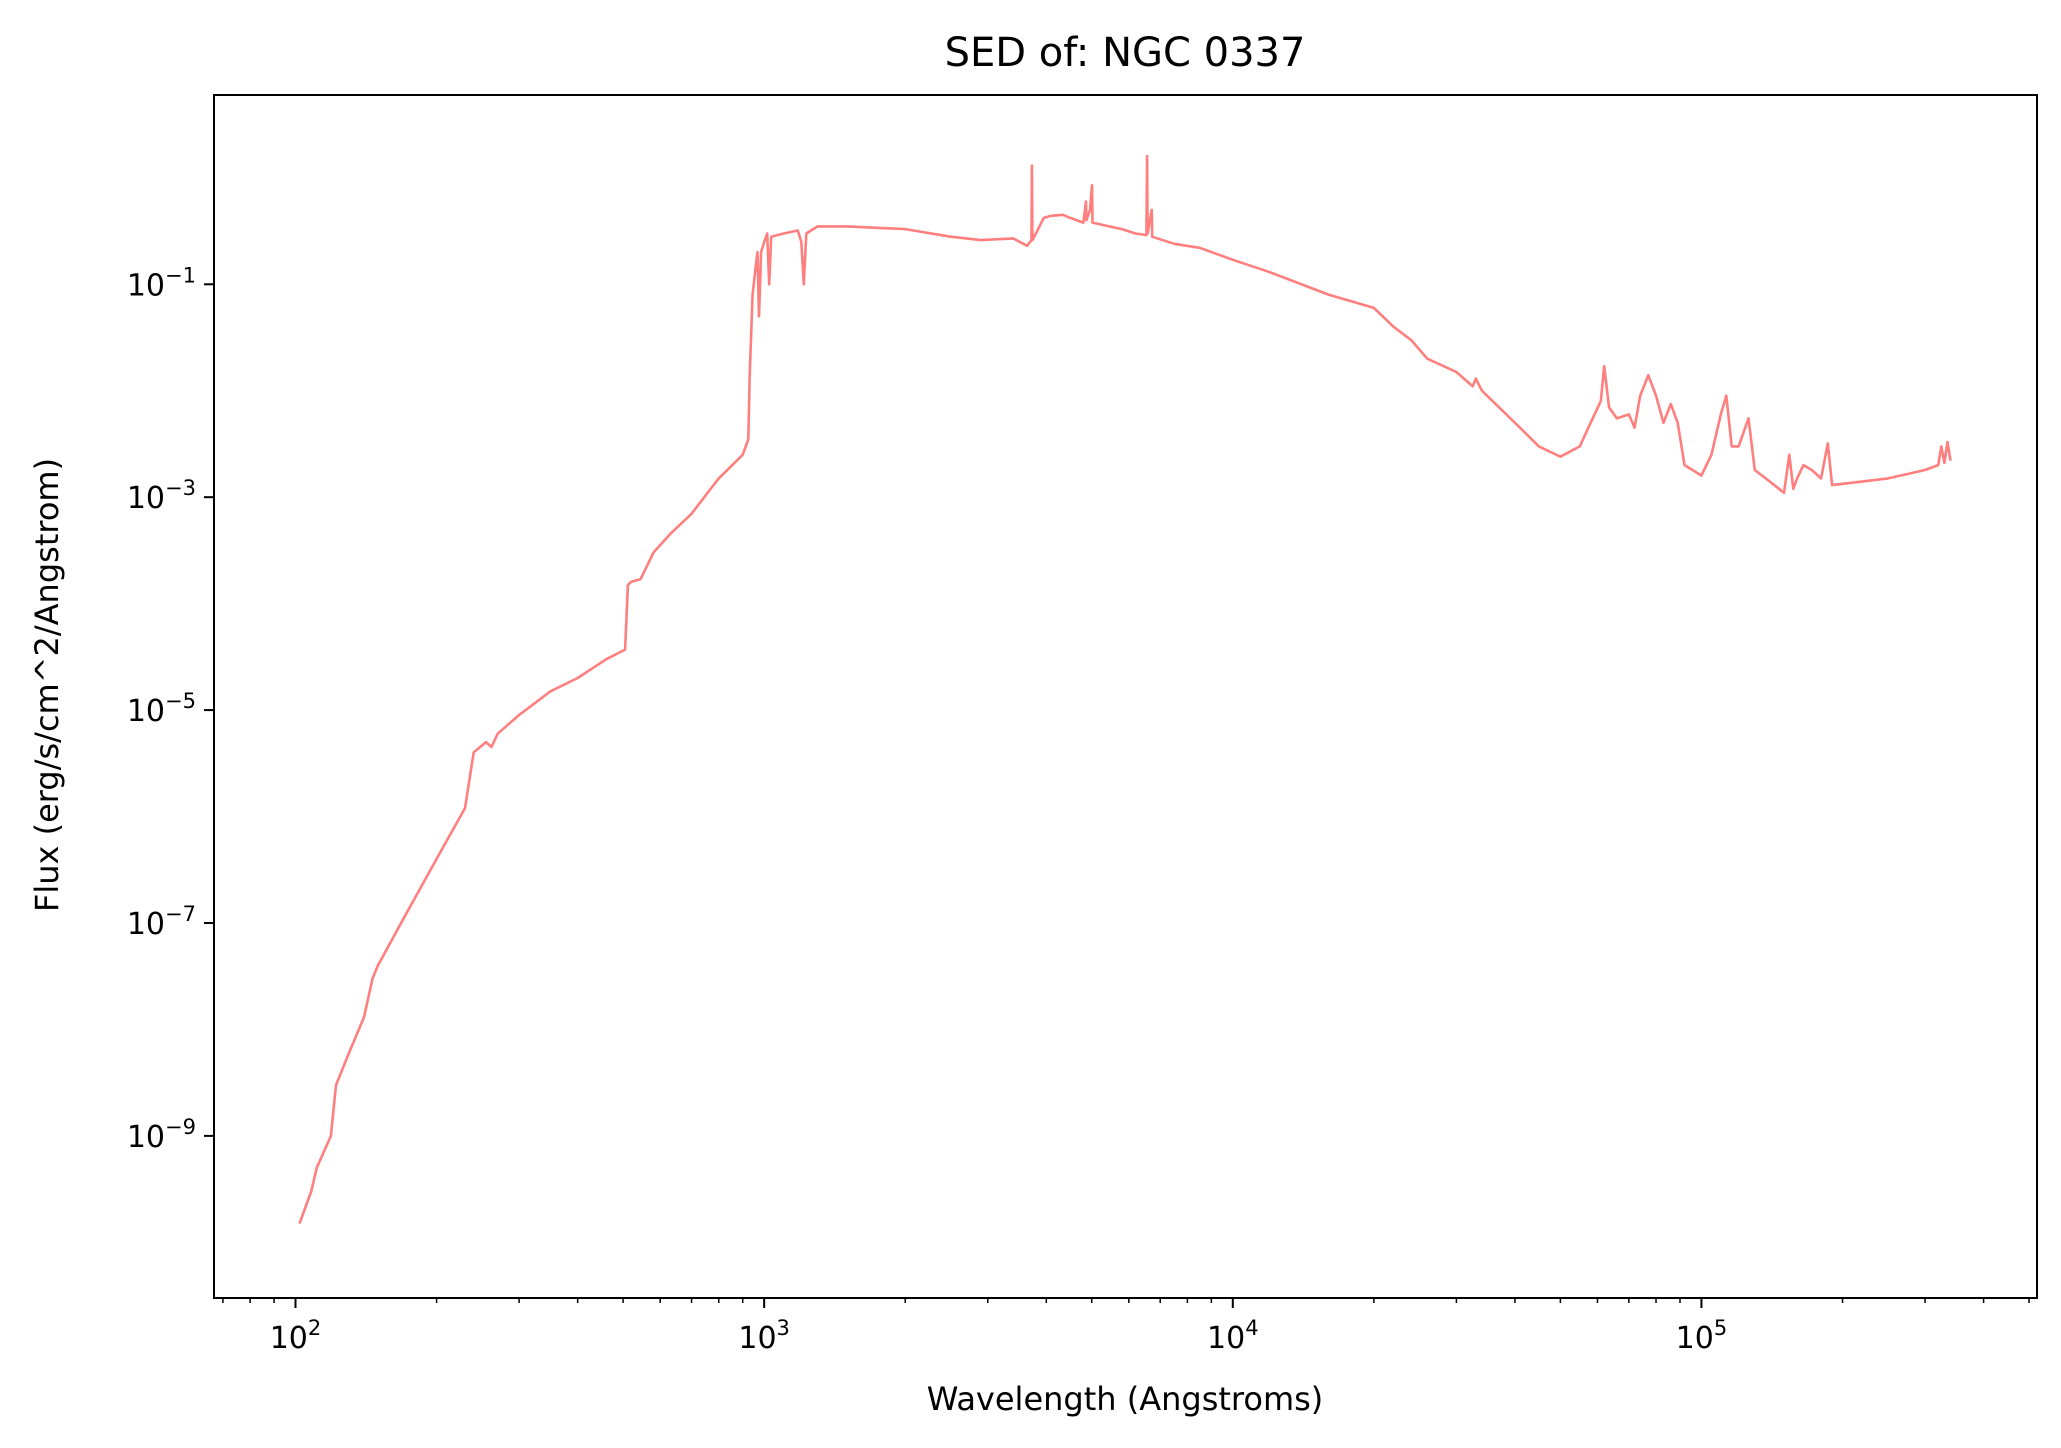  I want to click on y-tick-label: 10⁻¹, so click(161, 283).